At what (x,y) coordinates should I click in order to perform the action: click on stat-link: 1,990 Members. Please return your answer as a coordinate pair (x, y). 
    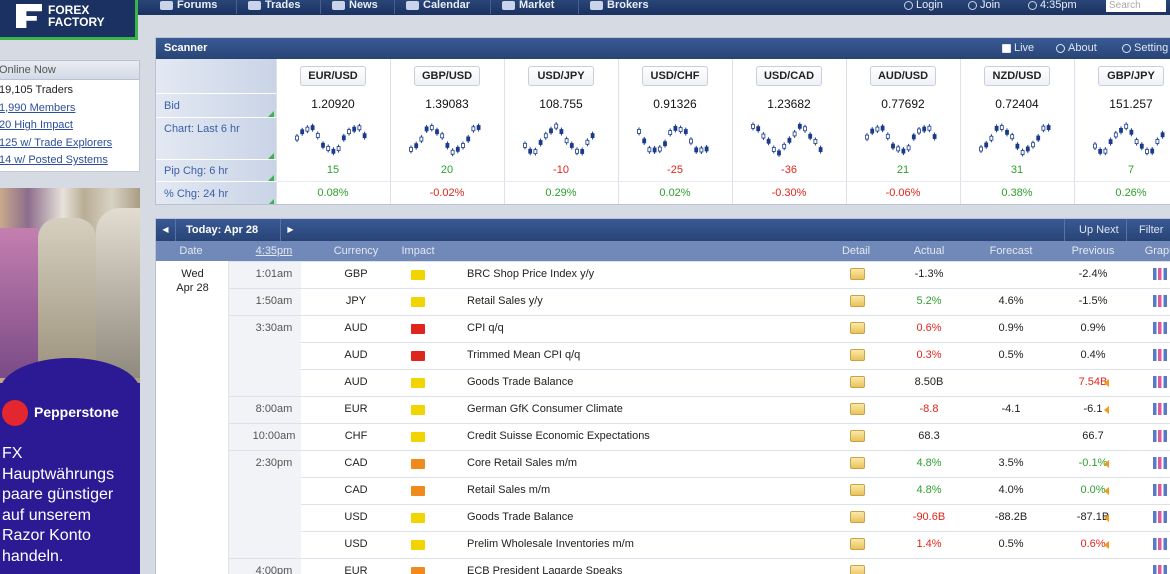
    Looking at the image, I should click on (38, 107).